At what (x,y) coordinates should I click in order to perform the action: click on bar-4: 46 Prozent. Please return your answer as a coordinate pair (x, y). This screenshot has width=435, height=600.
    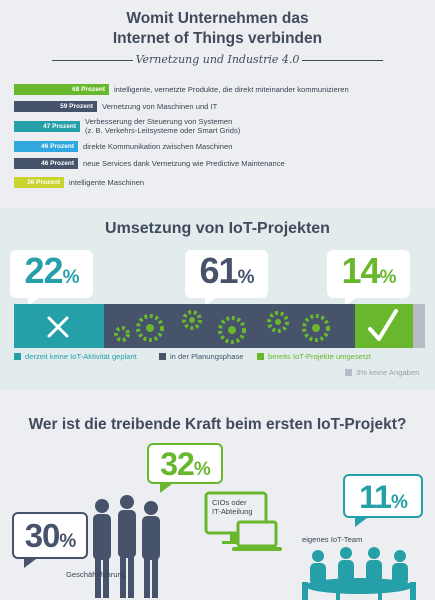
    Looking at the image, I should click on (46, 146).